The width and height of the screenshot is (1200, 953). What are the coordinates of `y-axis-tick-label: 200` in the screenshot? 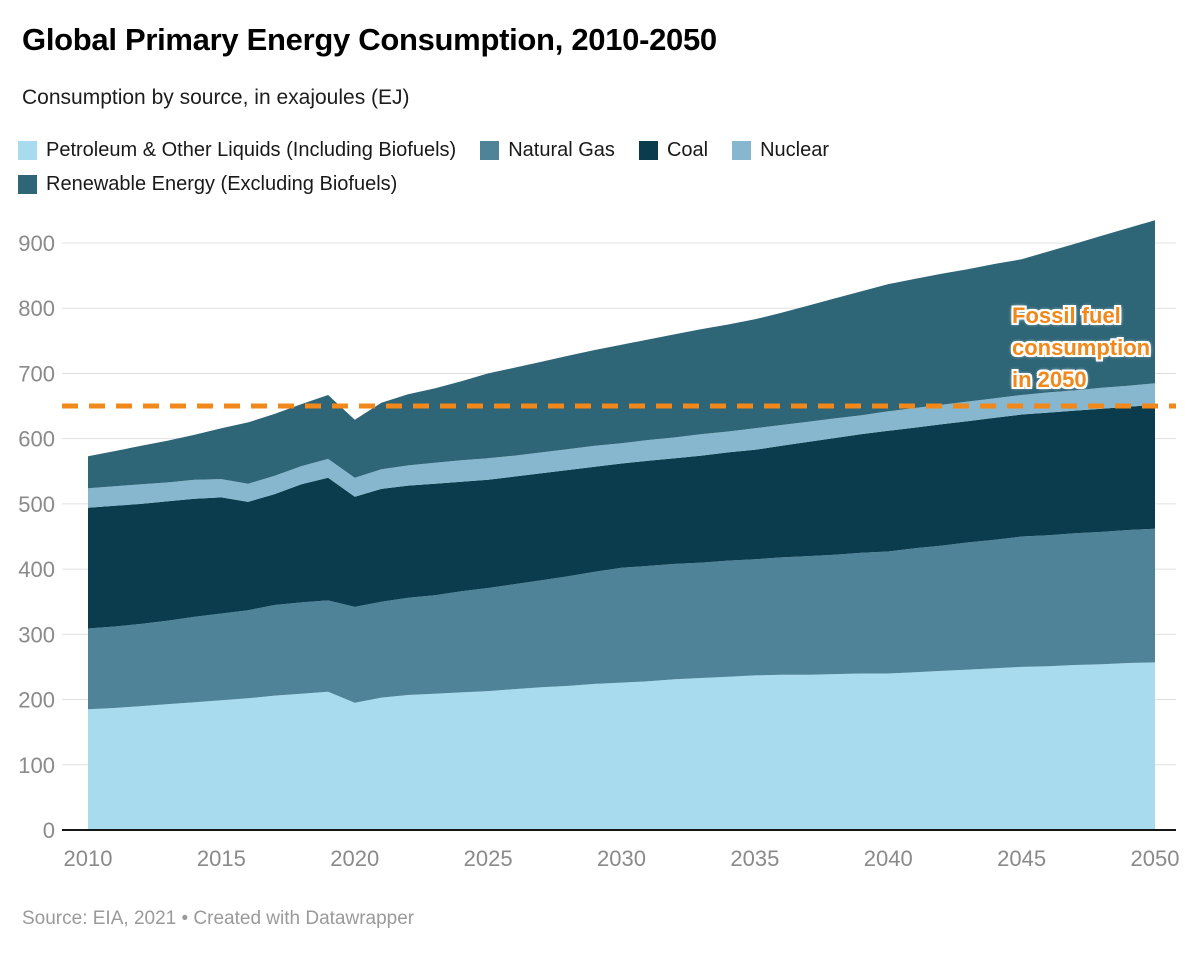 It's located at (36, 700).